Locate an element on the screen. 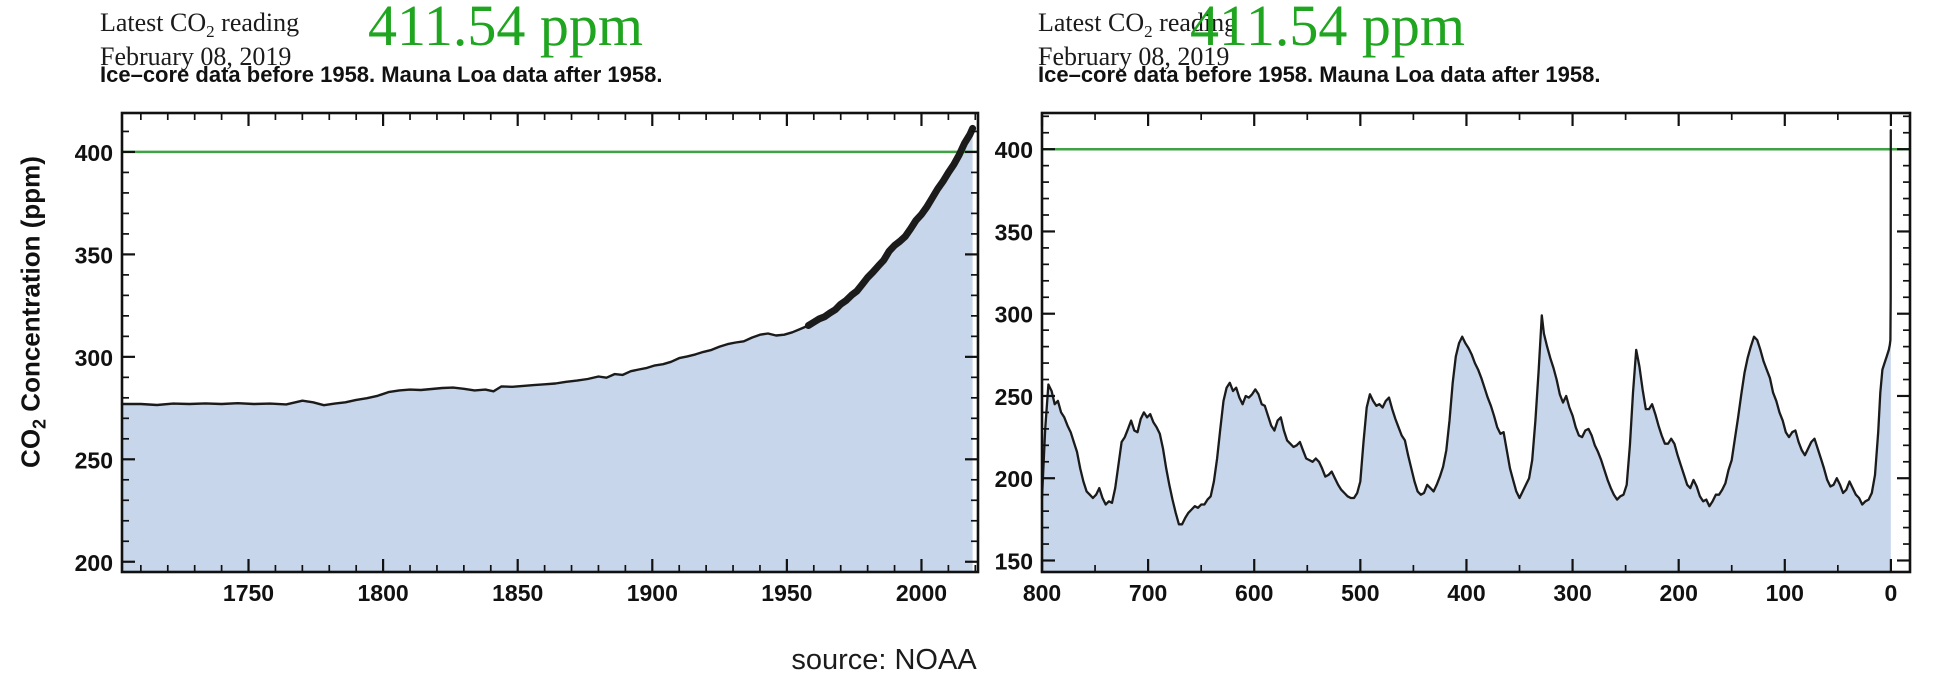 The width and height of the screenshot is (1948, 694). x-tick-label: 600 is located at coordinates (1254, 593).